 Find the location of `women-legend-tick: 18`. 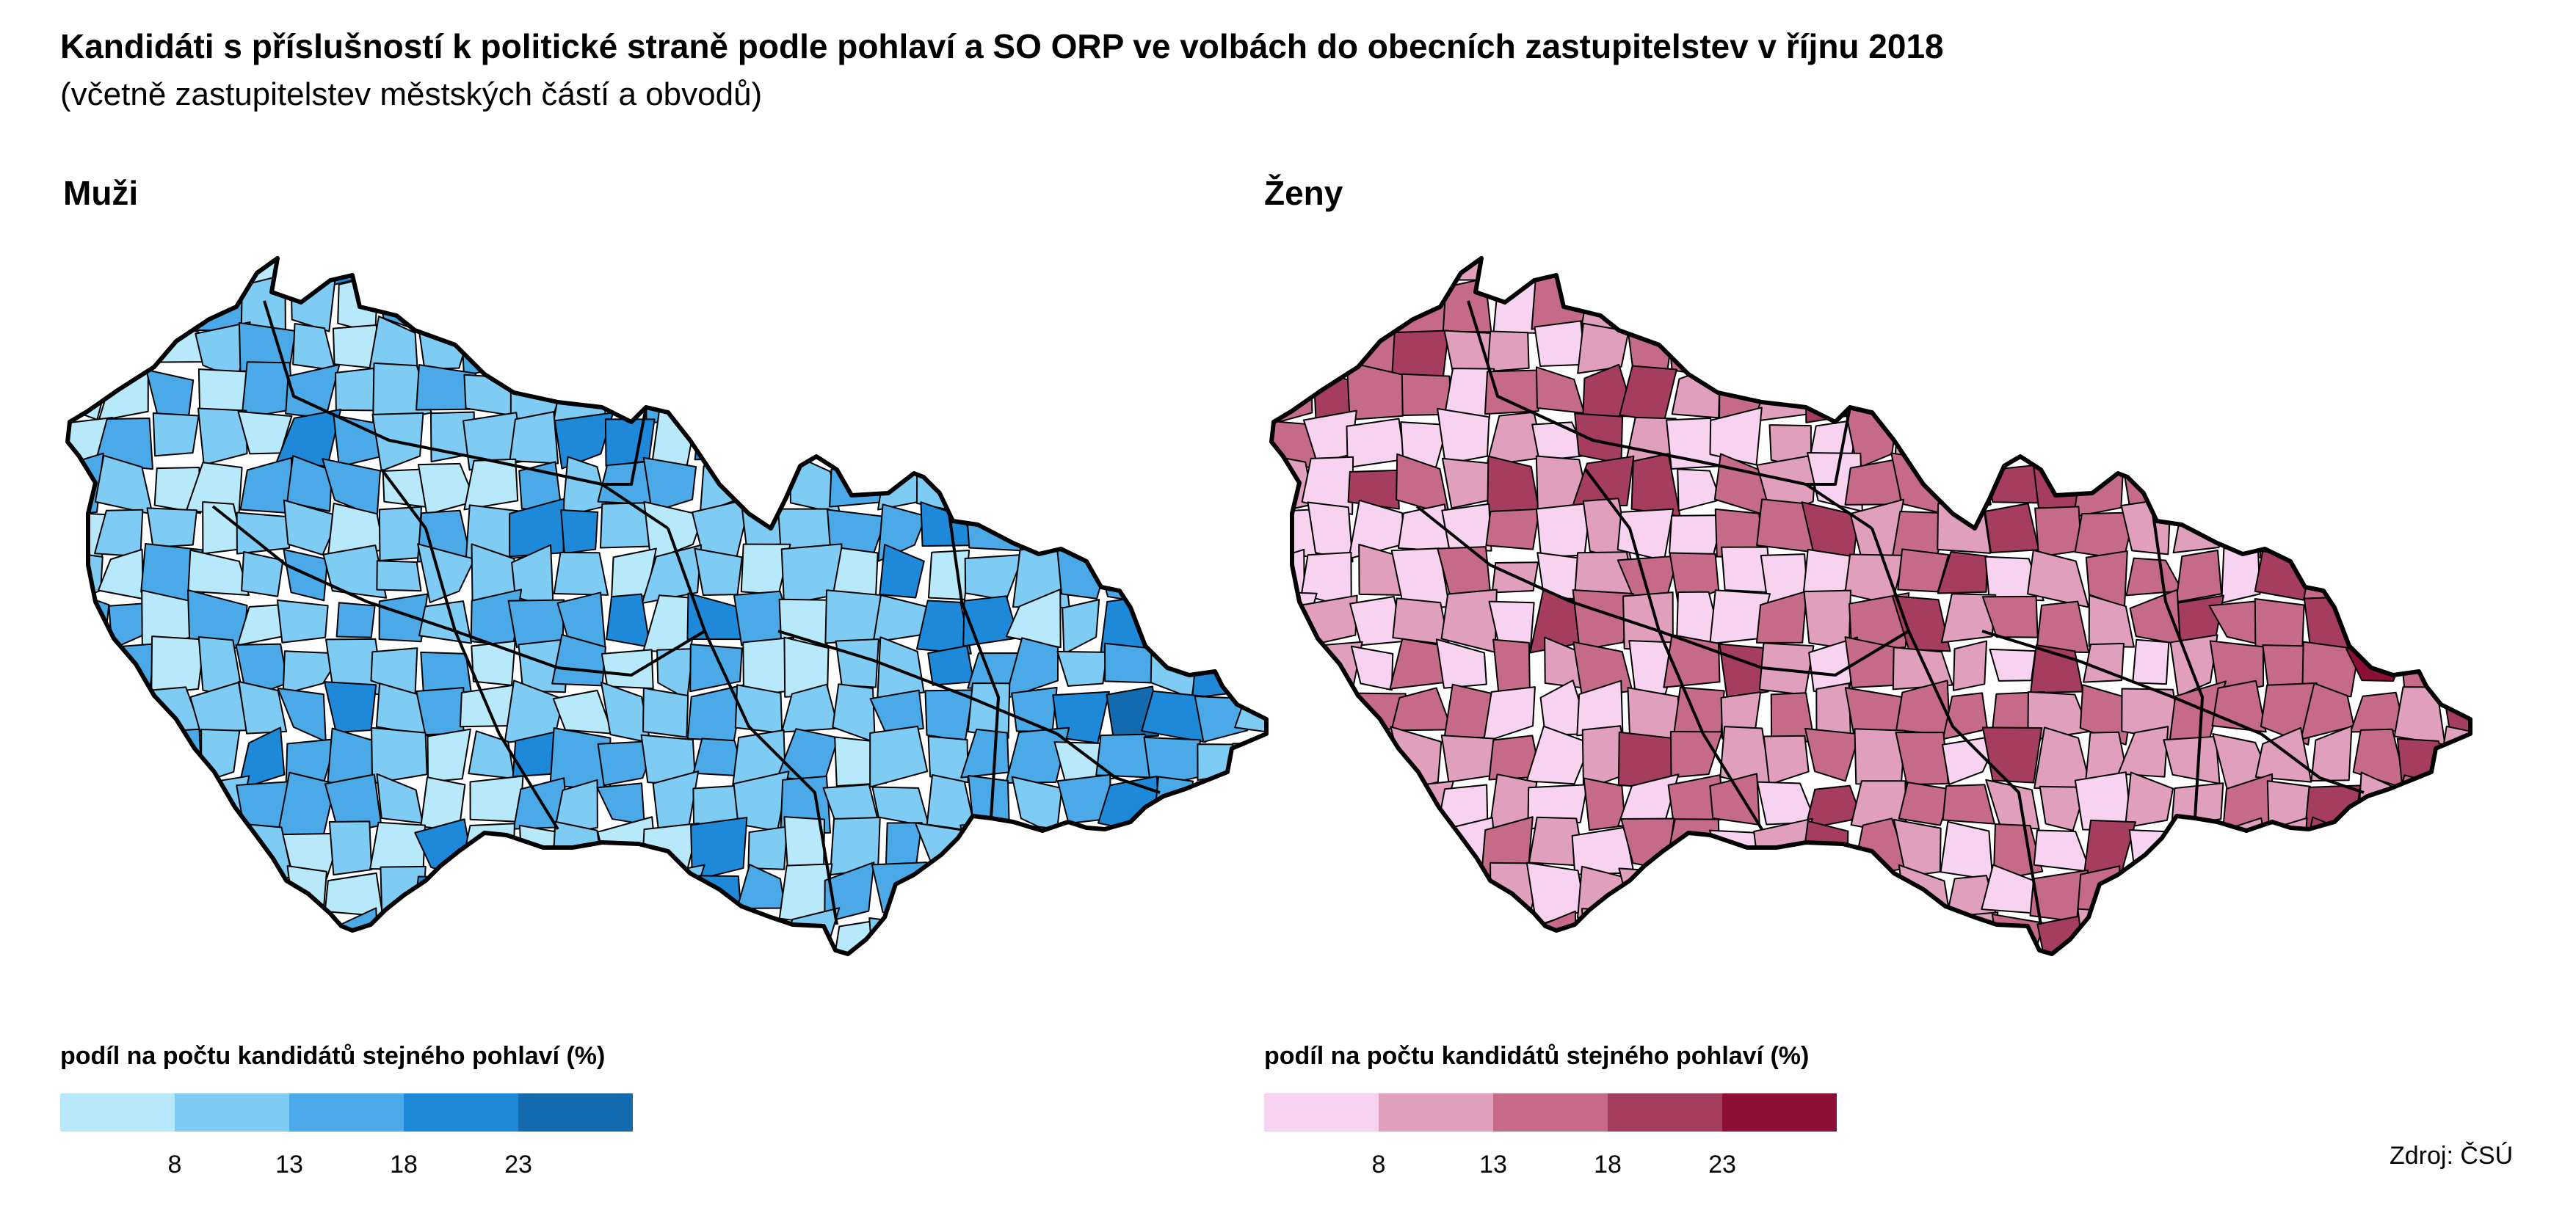

women-legend-tick: 18 is located at coordinates (1608, 1165).